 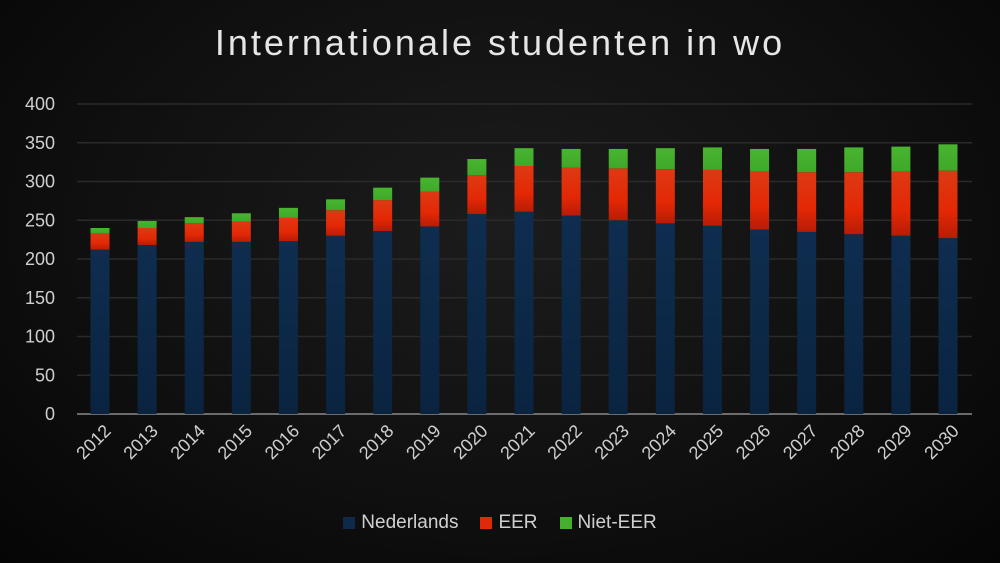 What do you see at coordinates (854, 160) in the screenshot?
I see `bar-niet-eer-2028` at bounding box center [854, 160].